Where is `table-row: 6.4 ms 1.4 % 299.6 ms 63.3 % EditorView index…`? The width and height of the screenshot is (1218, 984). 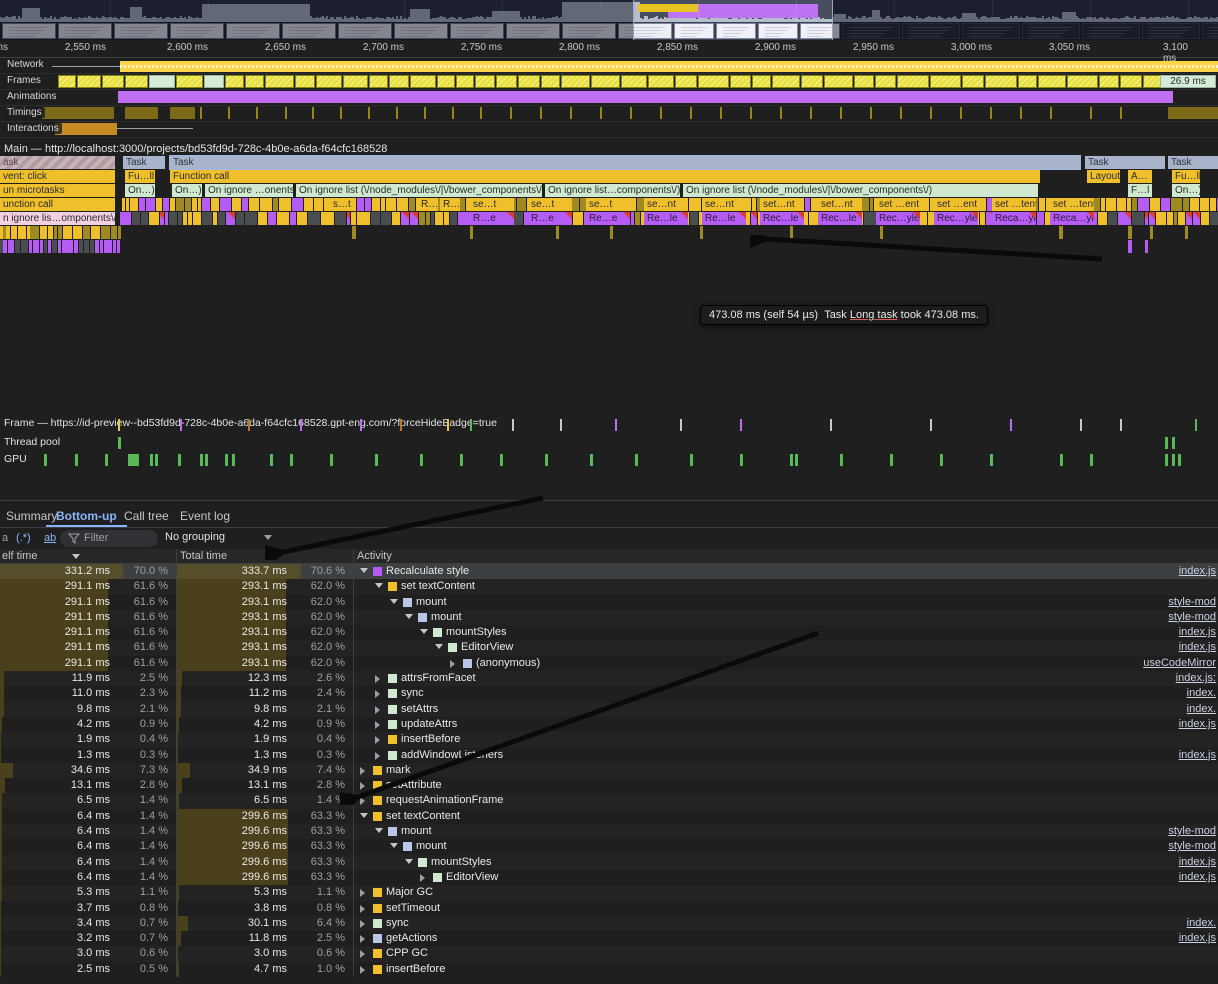 table-row: 6.4 ms 1.4 % 299.6 ms 63.3 % EditorView index… is located at coordinates (609, 877).